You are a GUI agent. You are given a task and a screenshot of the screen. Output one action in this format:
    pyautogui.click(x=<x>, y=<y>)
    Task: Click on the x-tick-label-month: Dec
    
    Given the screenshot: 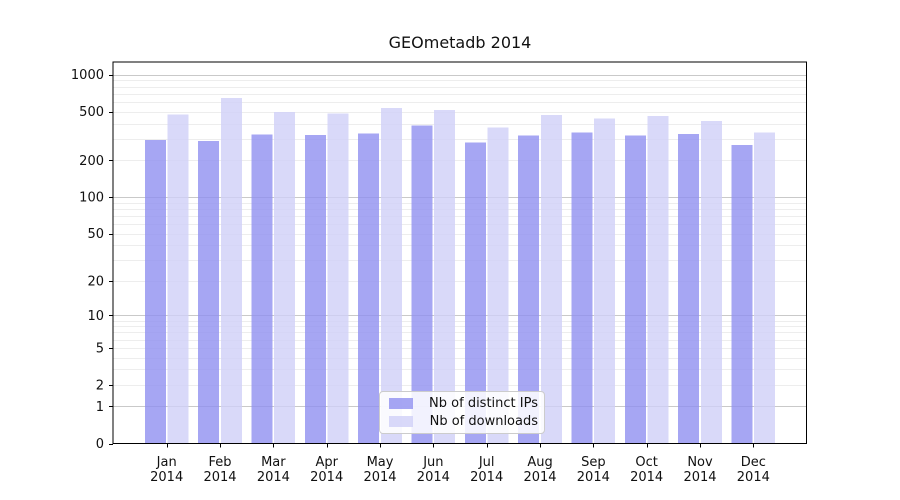 What is the action you would take?
    pyautogui.click(x=753, y=462)
    